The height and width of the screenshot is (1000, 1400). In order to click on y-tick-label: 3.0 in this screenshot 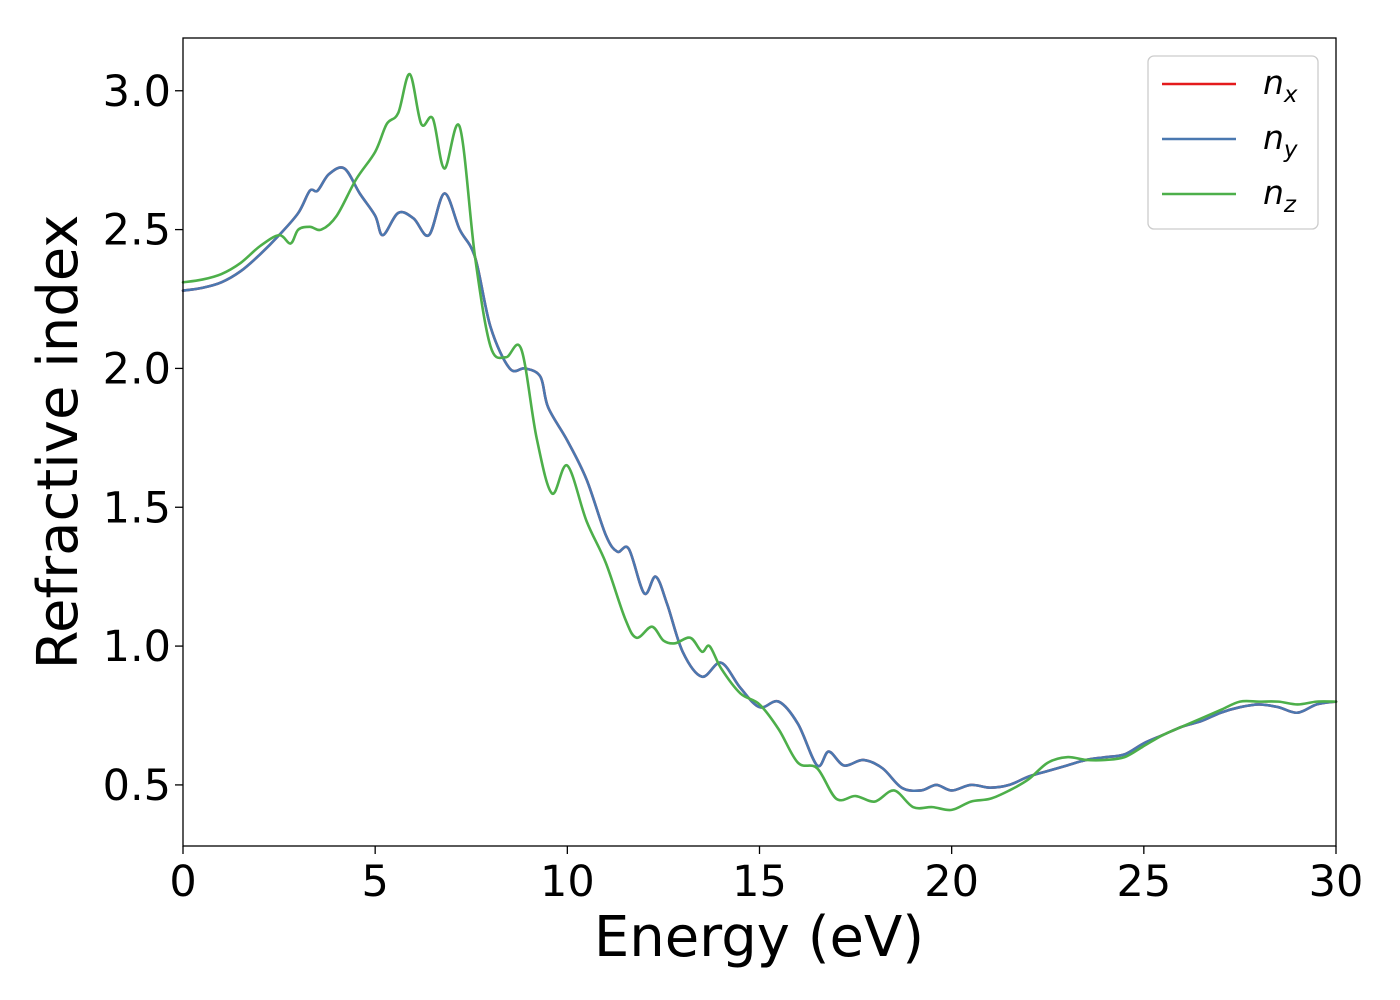, I will do `click(137, 92)`.